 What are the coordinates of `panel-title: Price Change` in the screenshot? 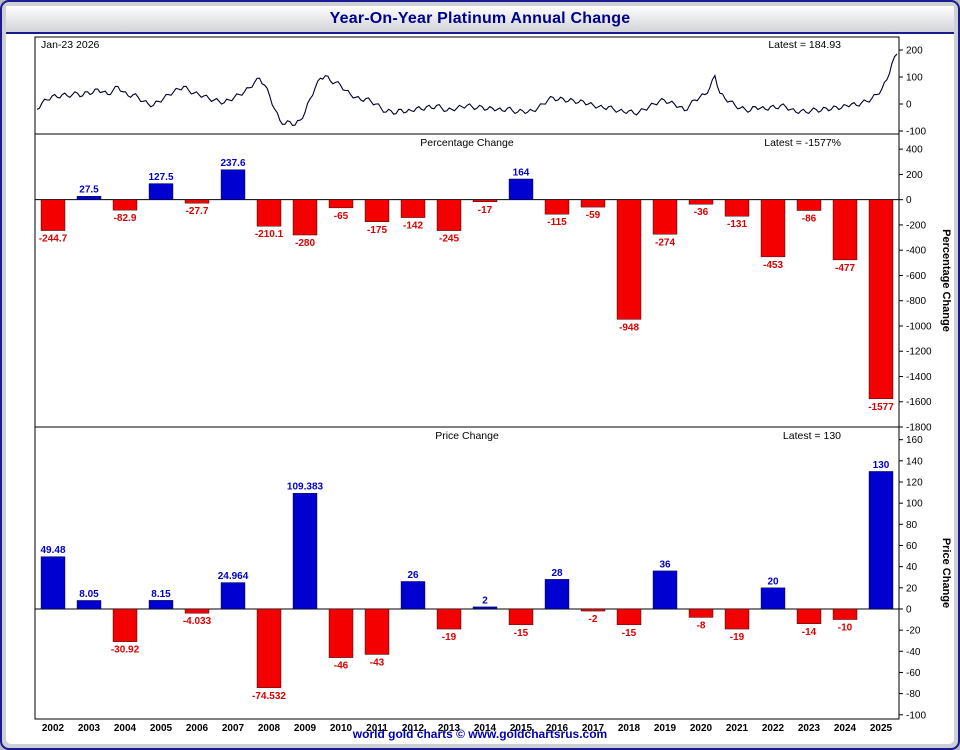 It's located at (467, 436).